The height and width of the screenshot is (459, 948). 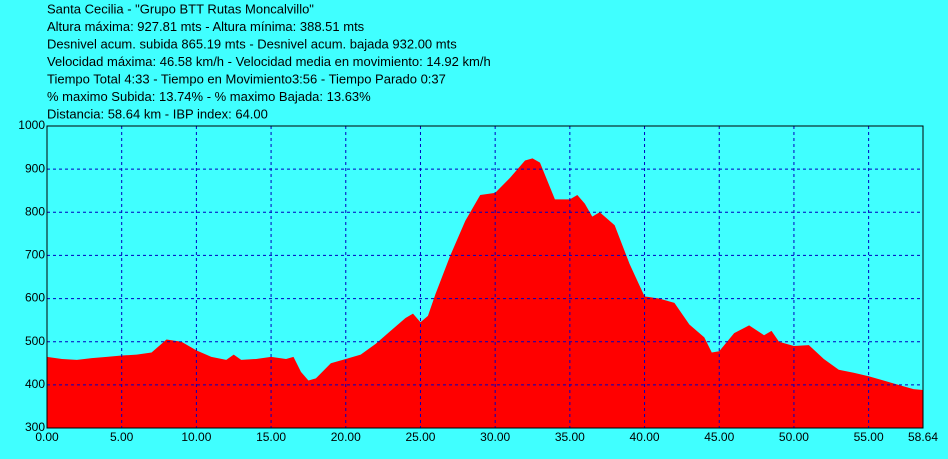 What do you see at coordinates (346, 437) in the screenshot?
I see `x-tick-label: 20.00` at bounding box center [346, 437].